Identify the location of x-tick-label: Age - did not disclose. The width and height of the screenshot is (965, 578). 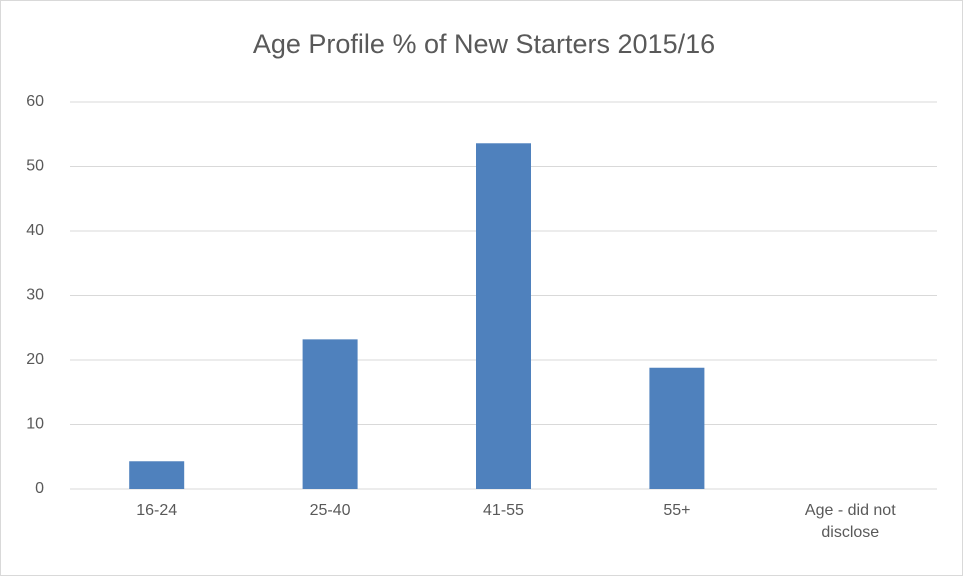
(850, 521).